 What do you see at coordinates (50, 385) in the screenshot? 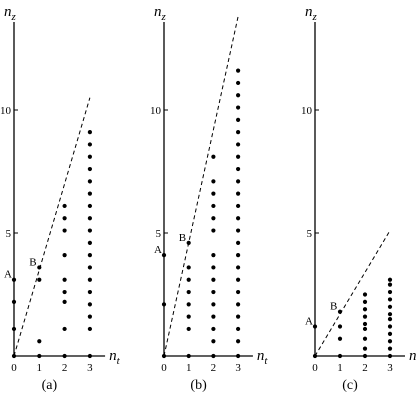
I see `panel-label: (a)` at bounding box center [50, 385].